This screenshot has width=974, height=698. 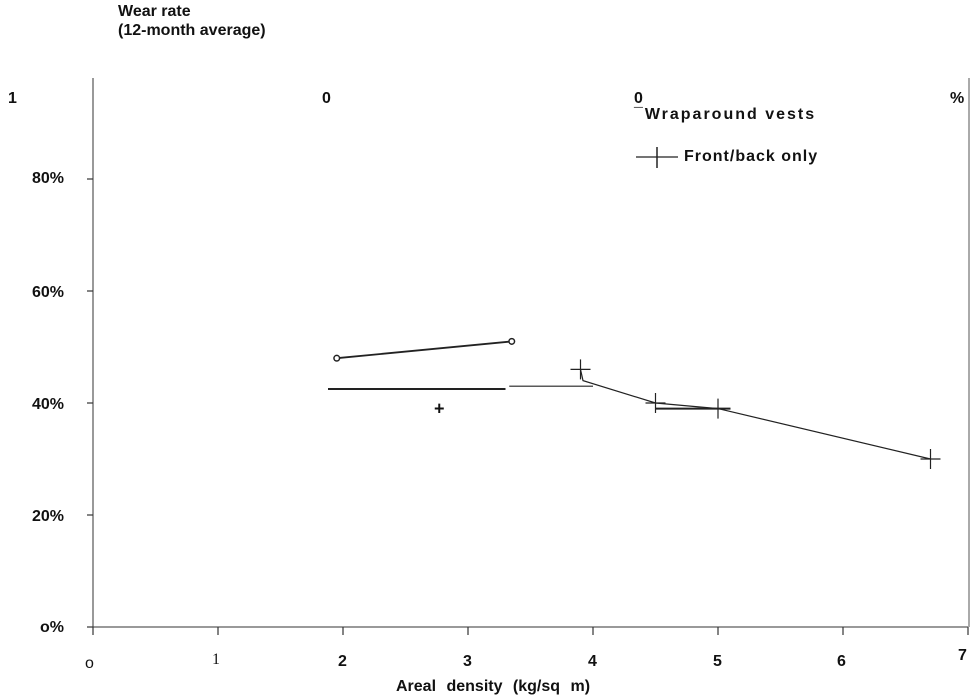 What do you see at coordinates (89, 663) in the screenshot?
I see `x-tick-0: o` at bounding box center [89, 663].